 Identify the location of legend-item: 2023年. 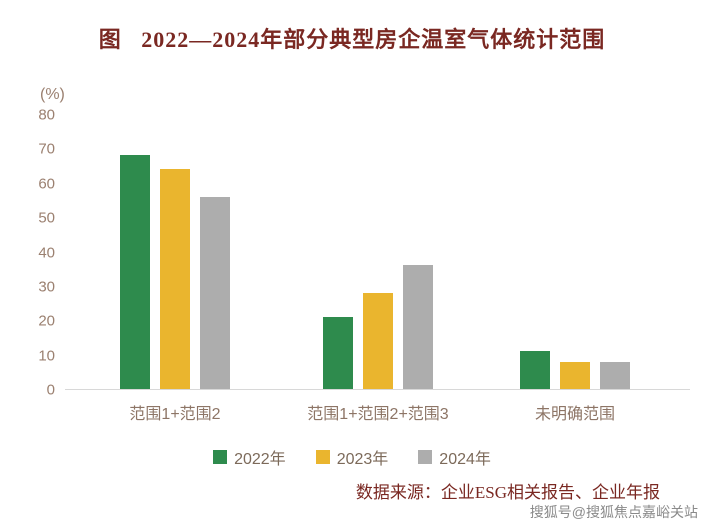
(352, 457).